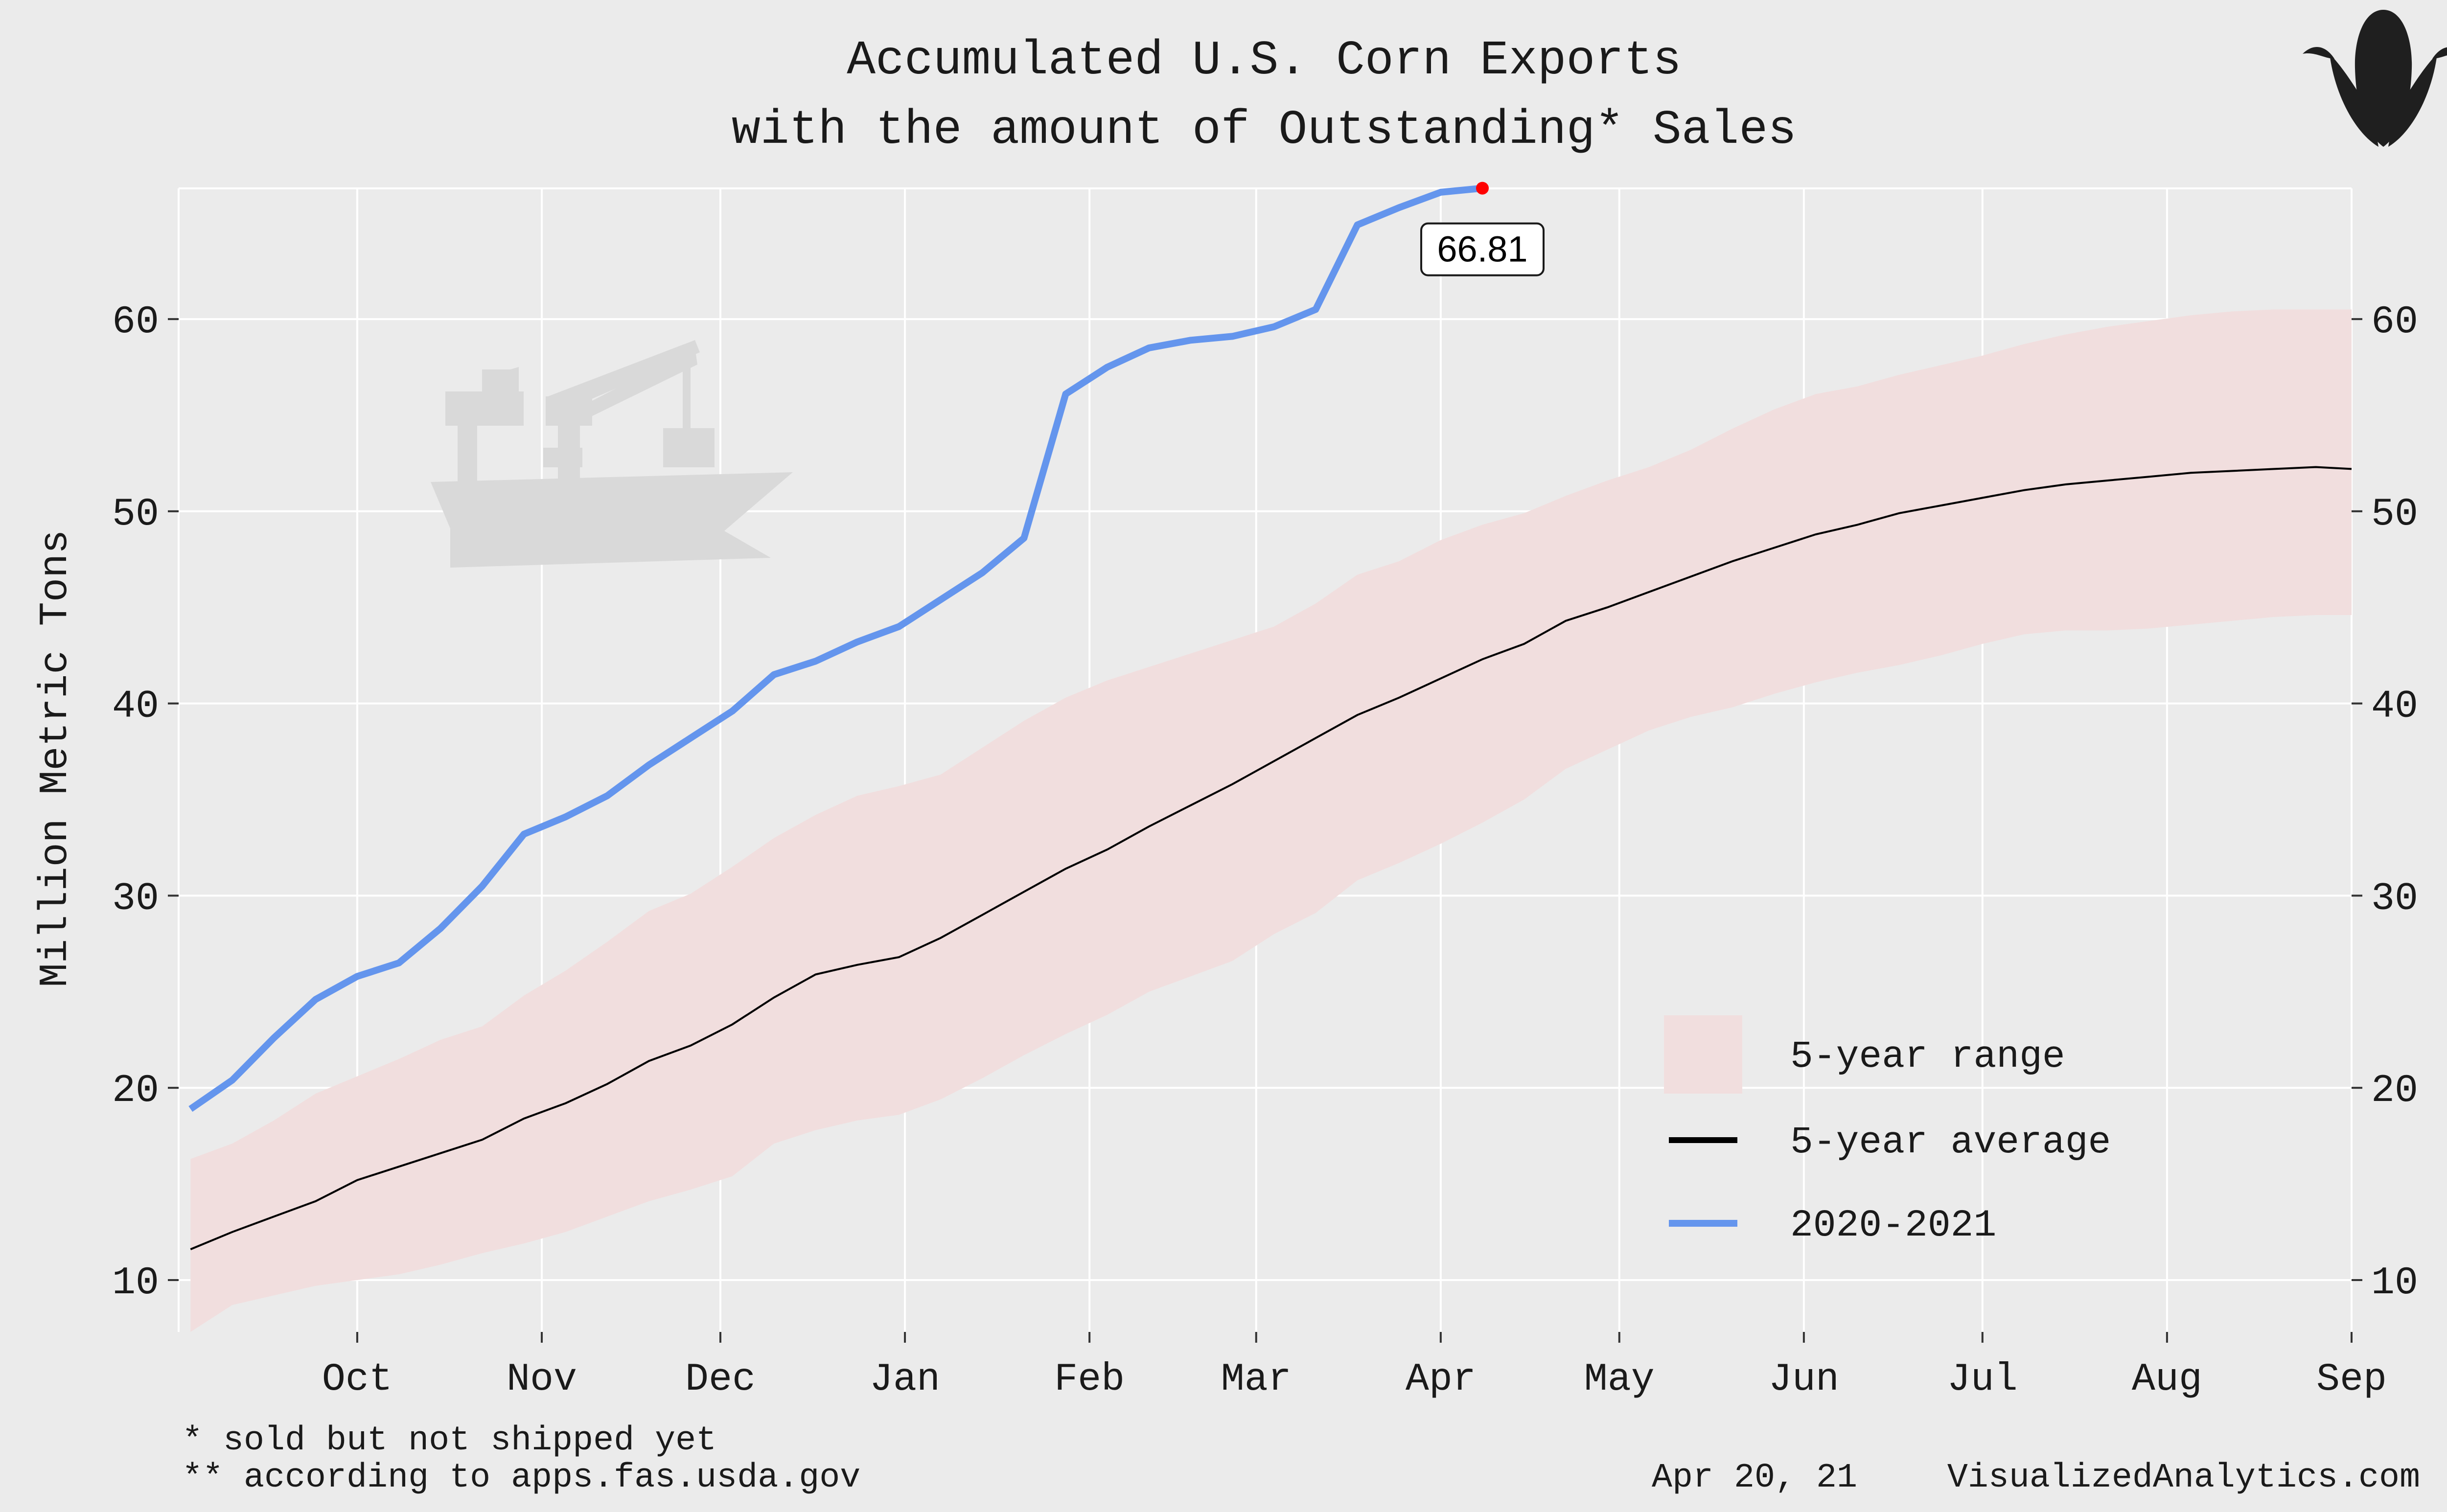 Image resolution: width=2447 pixels, height=1512 pixels. What do you see at coordinates (1090, 1379) in the screenshot?
I see `x-tick-label-feb: Feb` at bounding box center [1090, 1379].